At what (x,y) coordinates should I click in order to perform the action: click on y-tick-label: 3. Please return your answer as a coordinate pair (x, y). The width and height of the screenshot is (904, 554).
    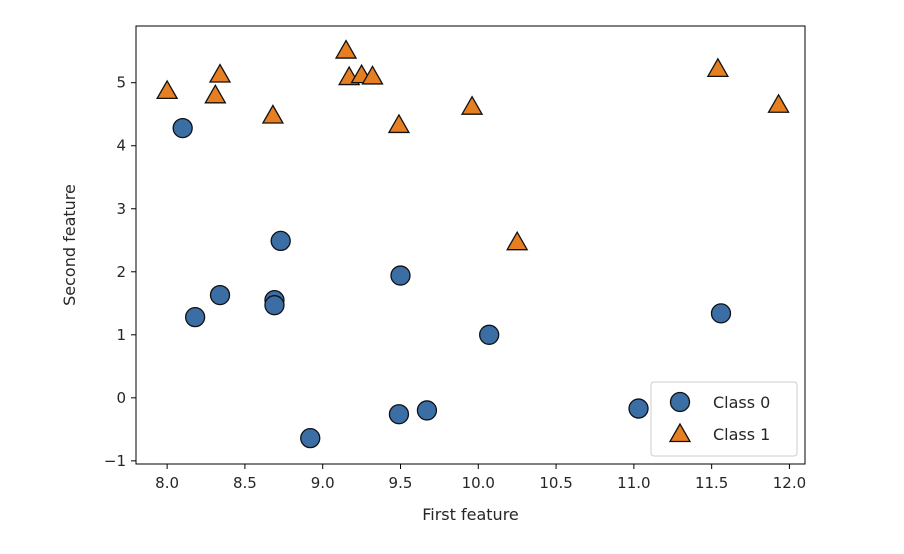
    Looking at the image, I should click on (121, 209).